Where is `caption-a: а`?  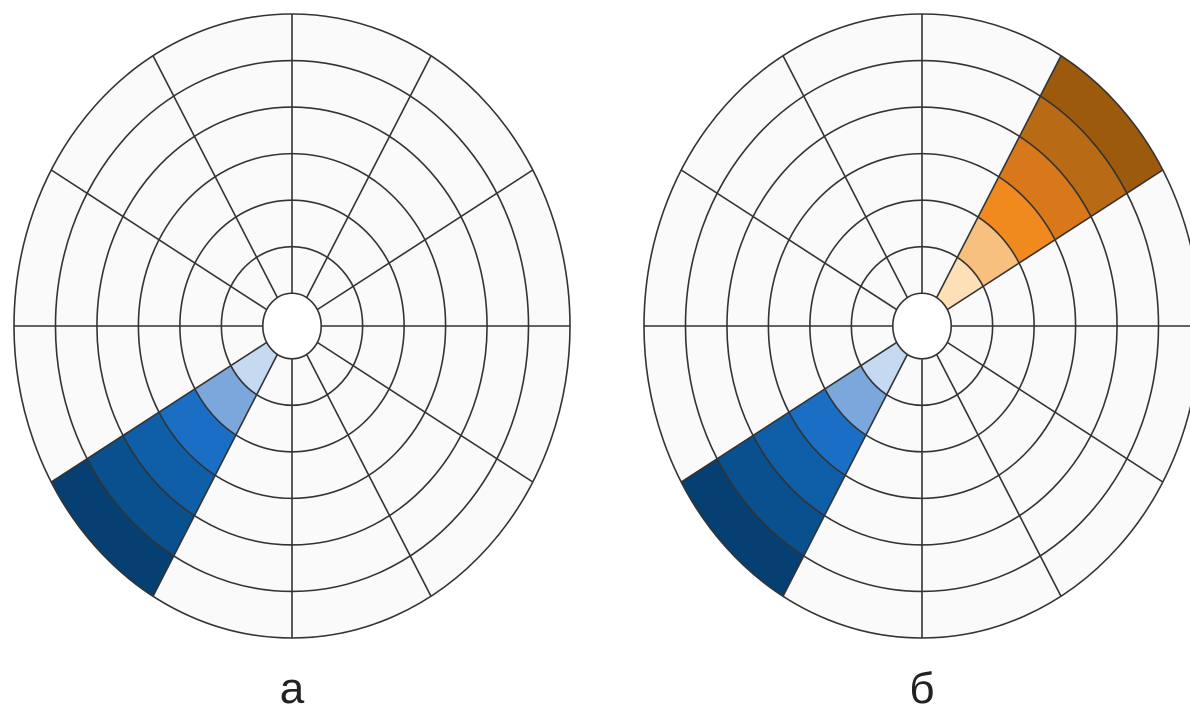 caption-a: а is located at coordinates (292, 686).